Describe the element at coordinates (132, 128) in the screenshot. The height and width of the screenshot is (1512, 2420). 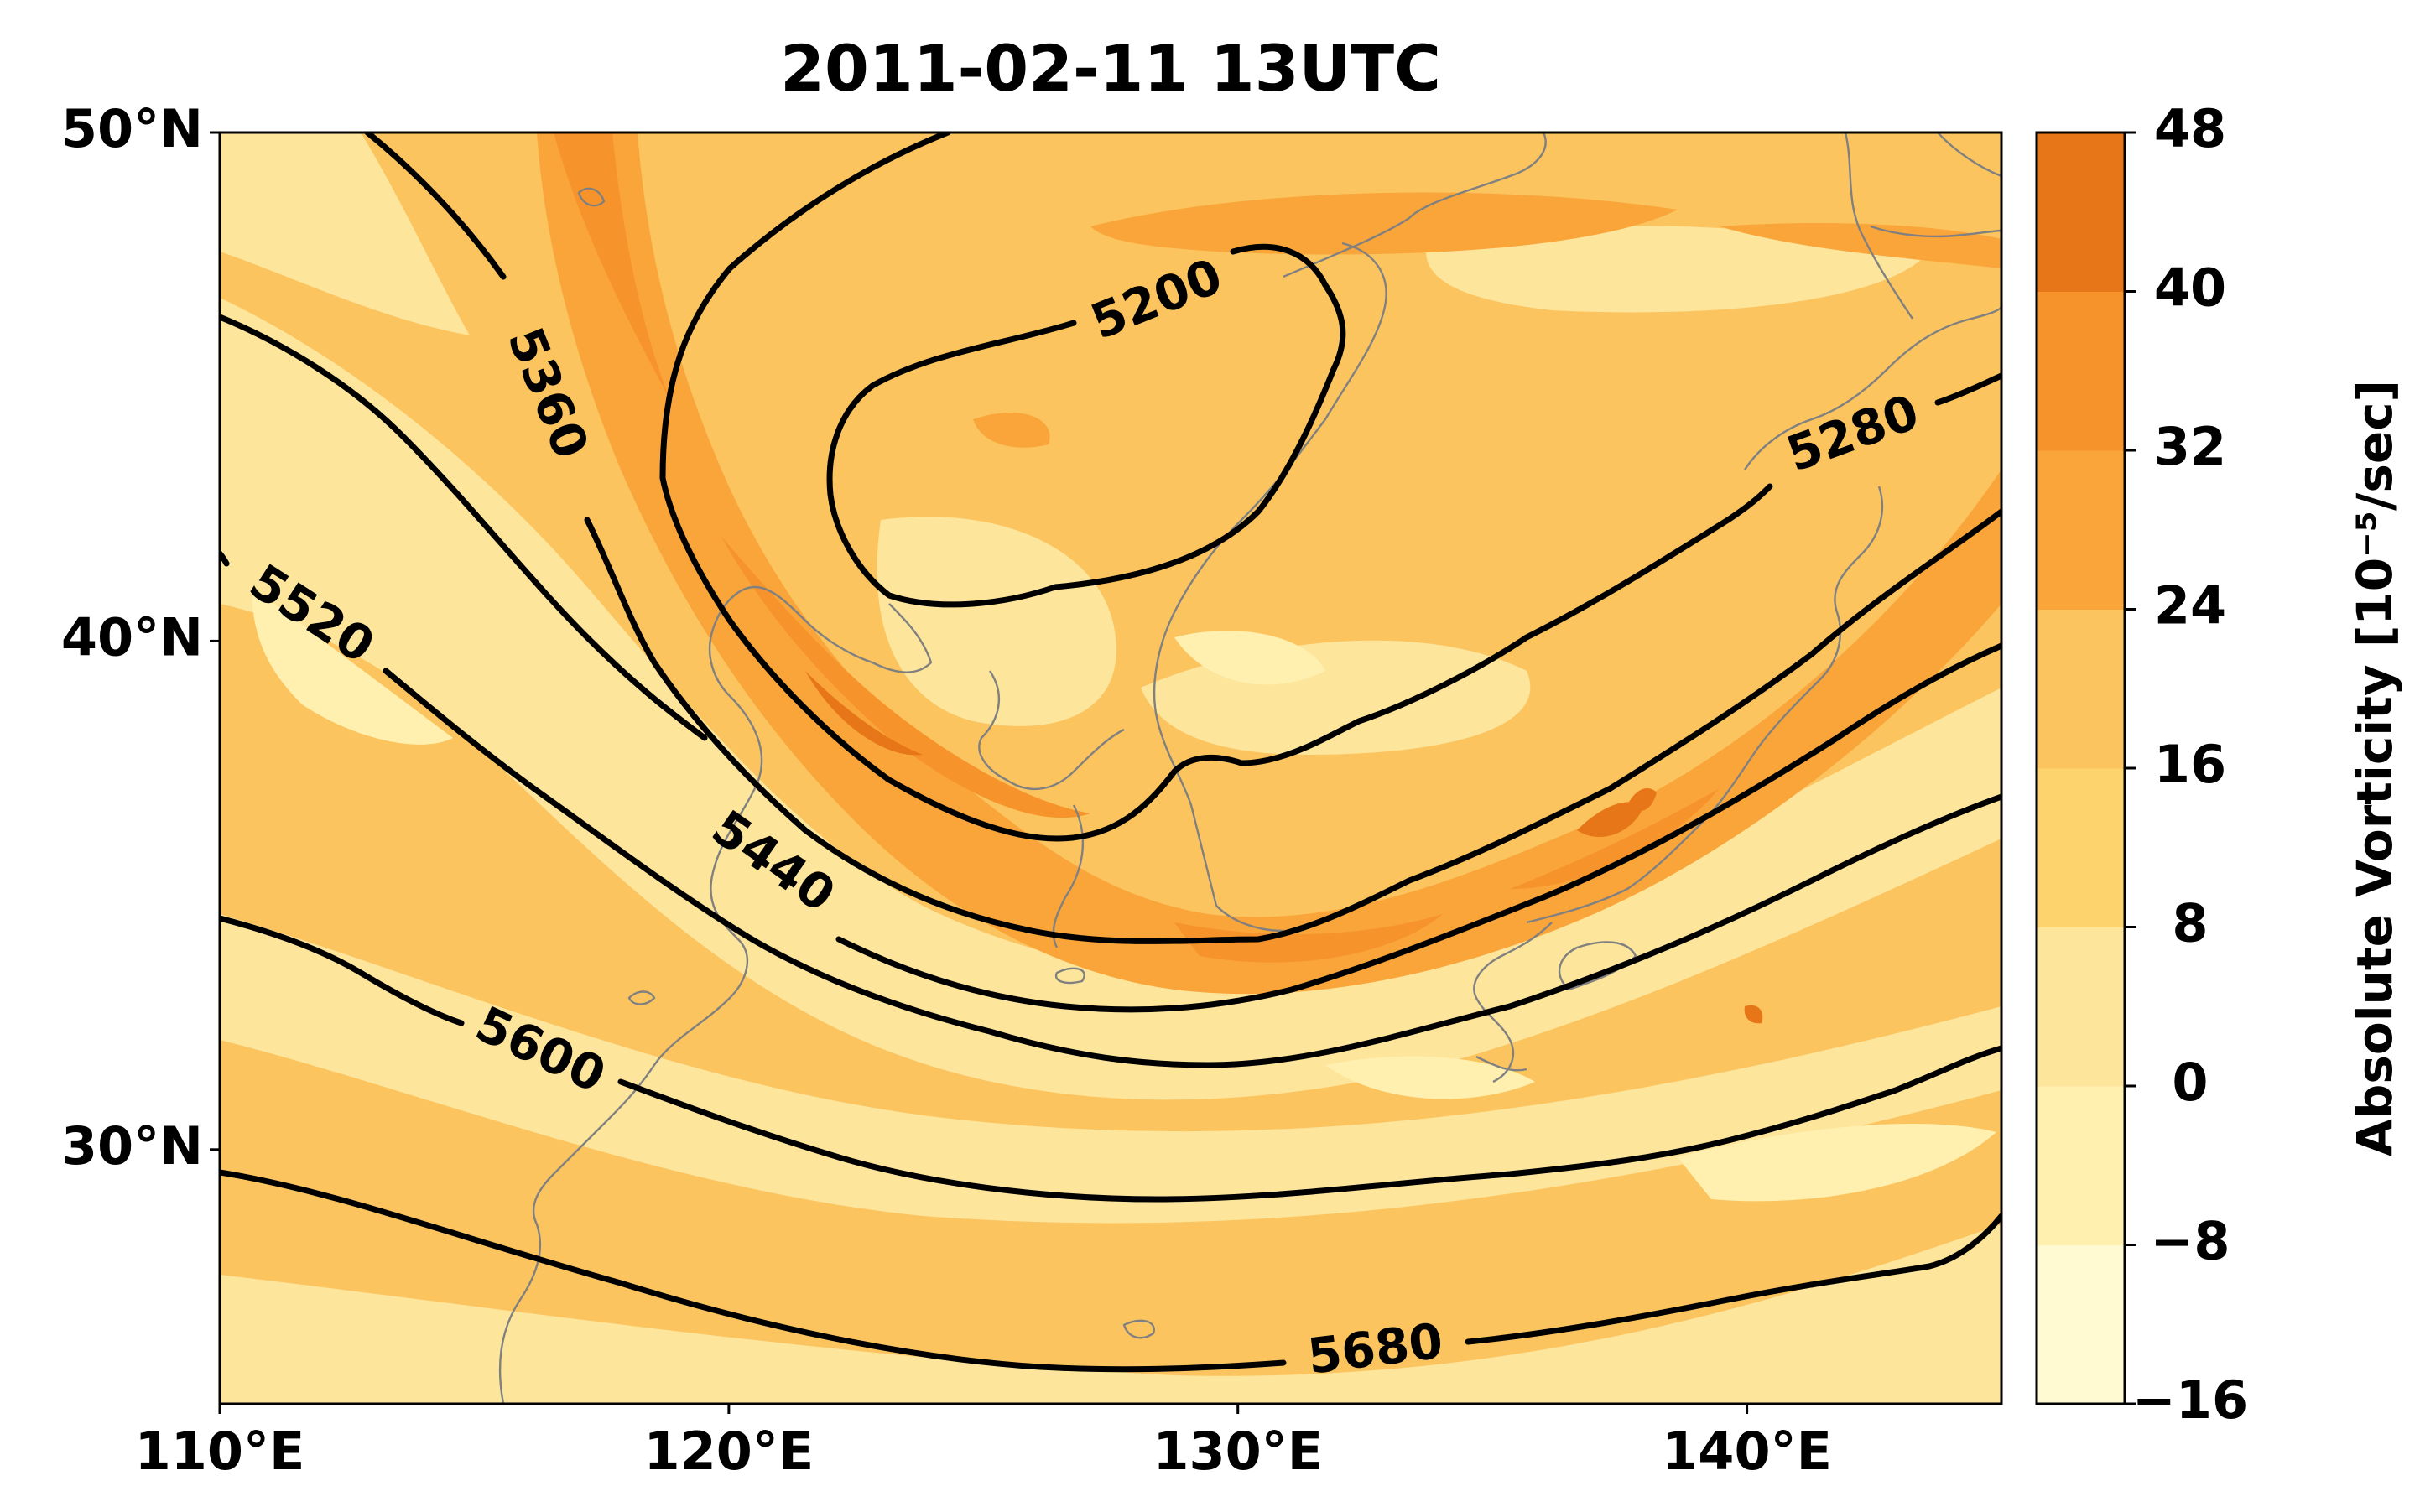
I see `y-tick-label: 50°N` at that location.